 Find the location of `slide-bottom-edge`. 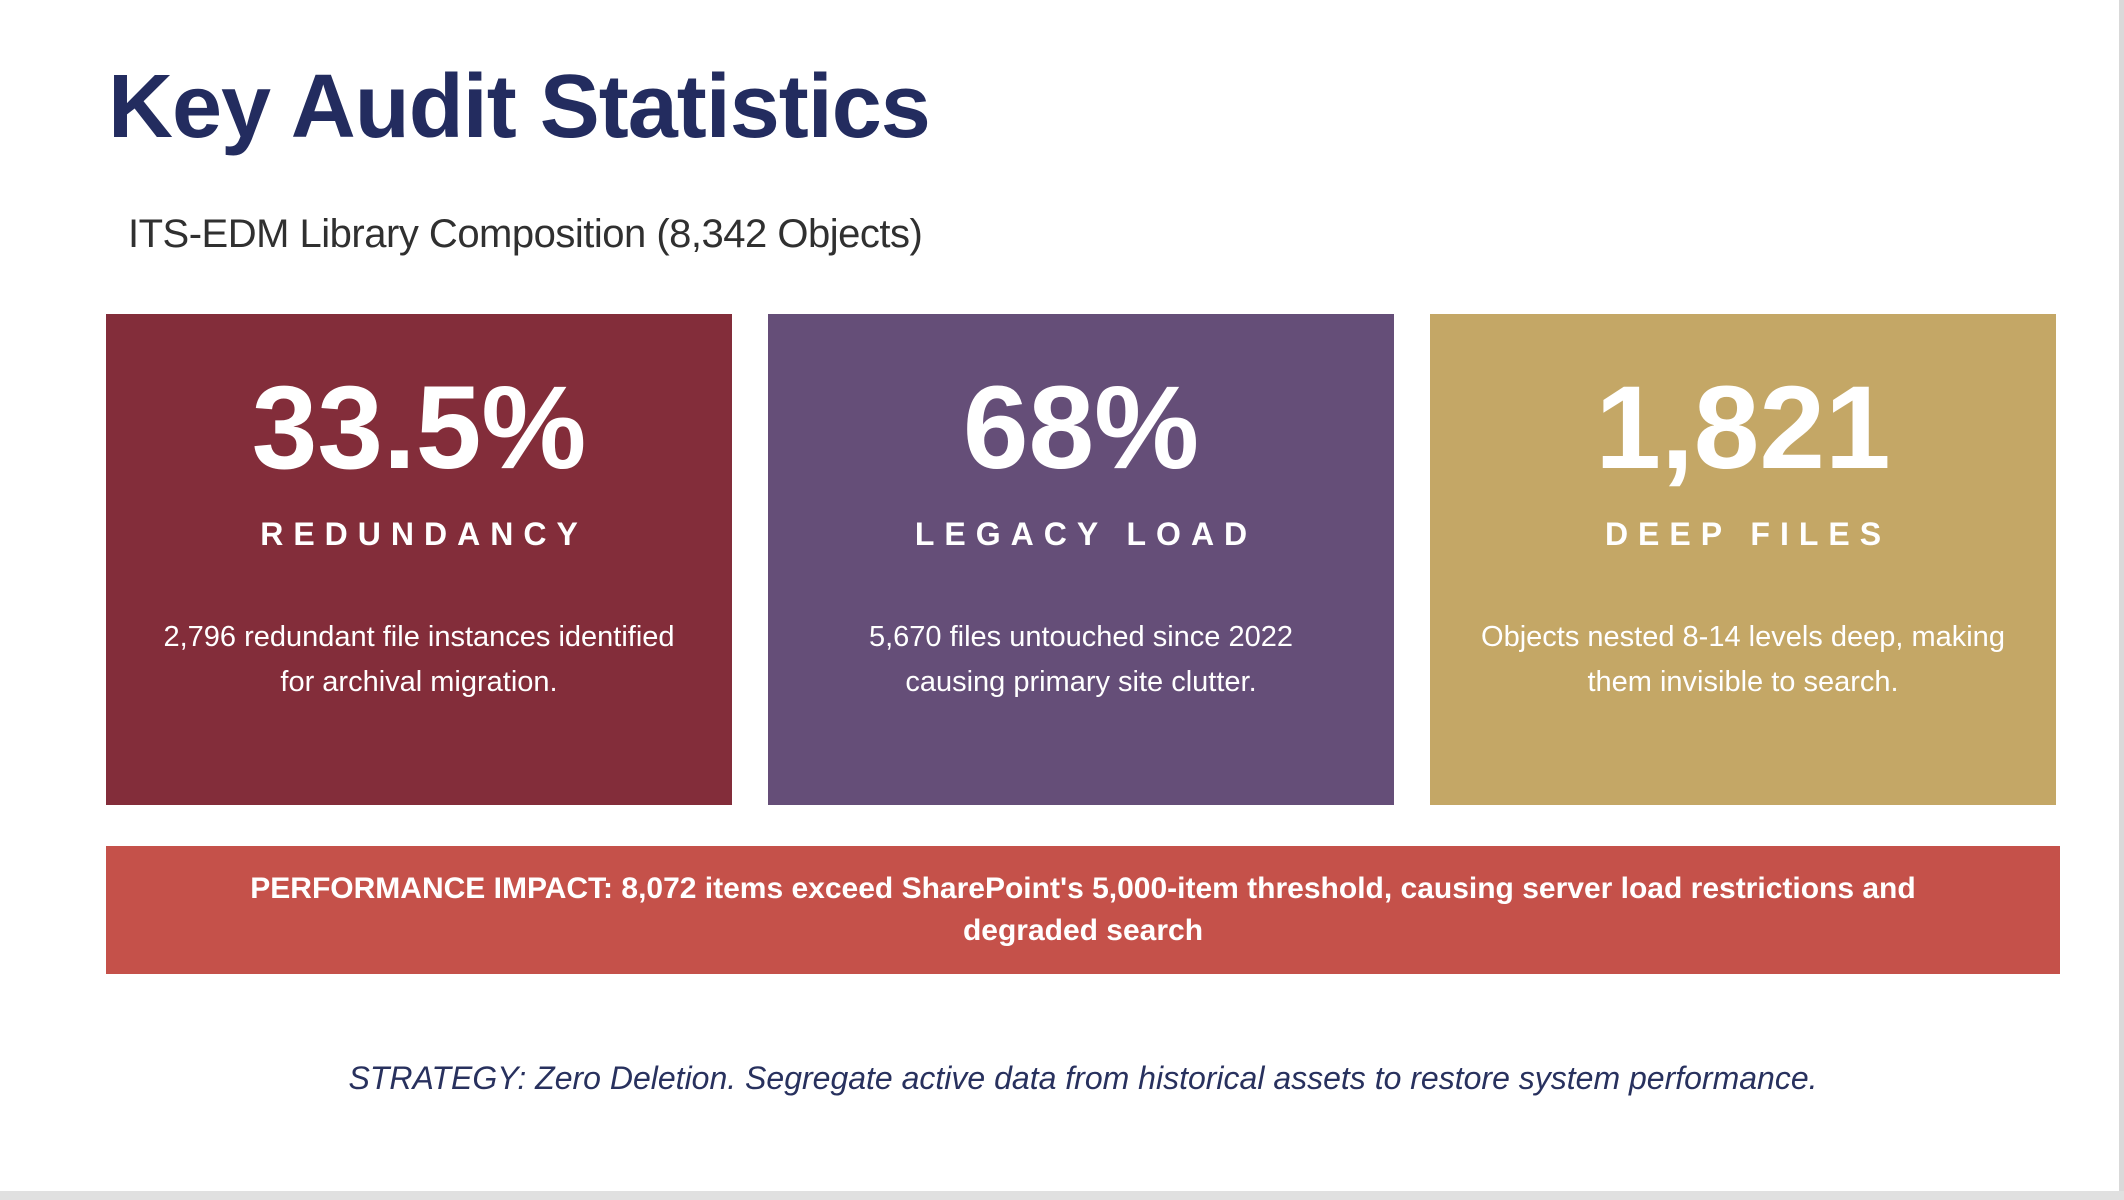

slide-bottom-edge is located at coordinates (1062, 1195).